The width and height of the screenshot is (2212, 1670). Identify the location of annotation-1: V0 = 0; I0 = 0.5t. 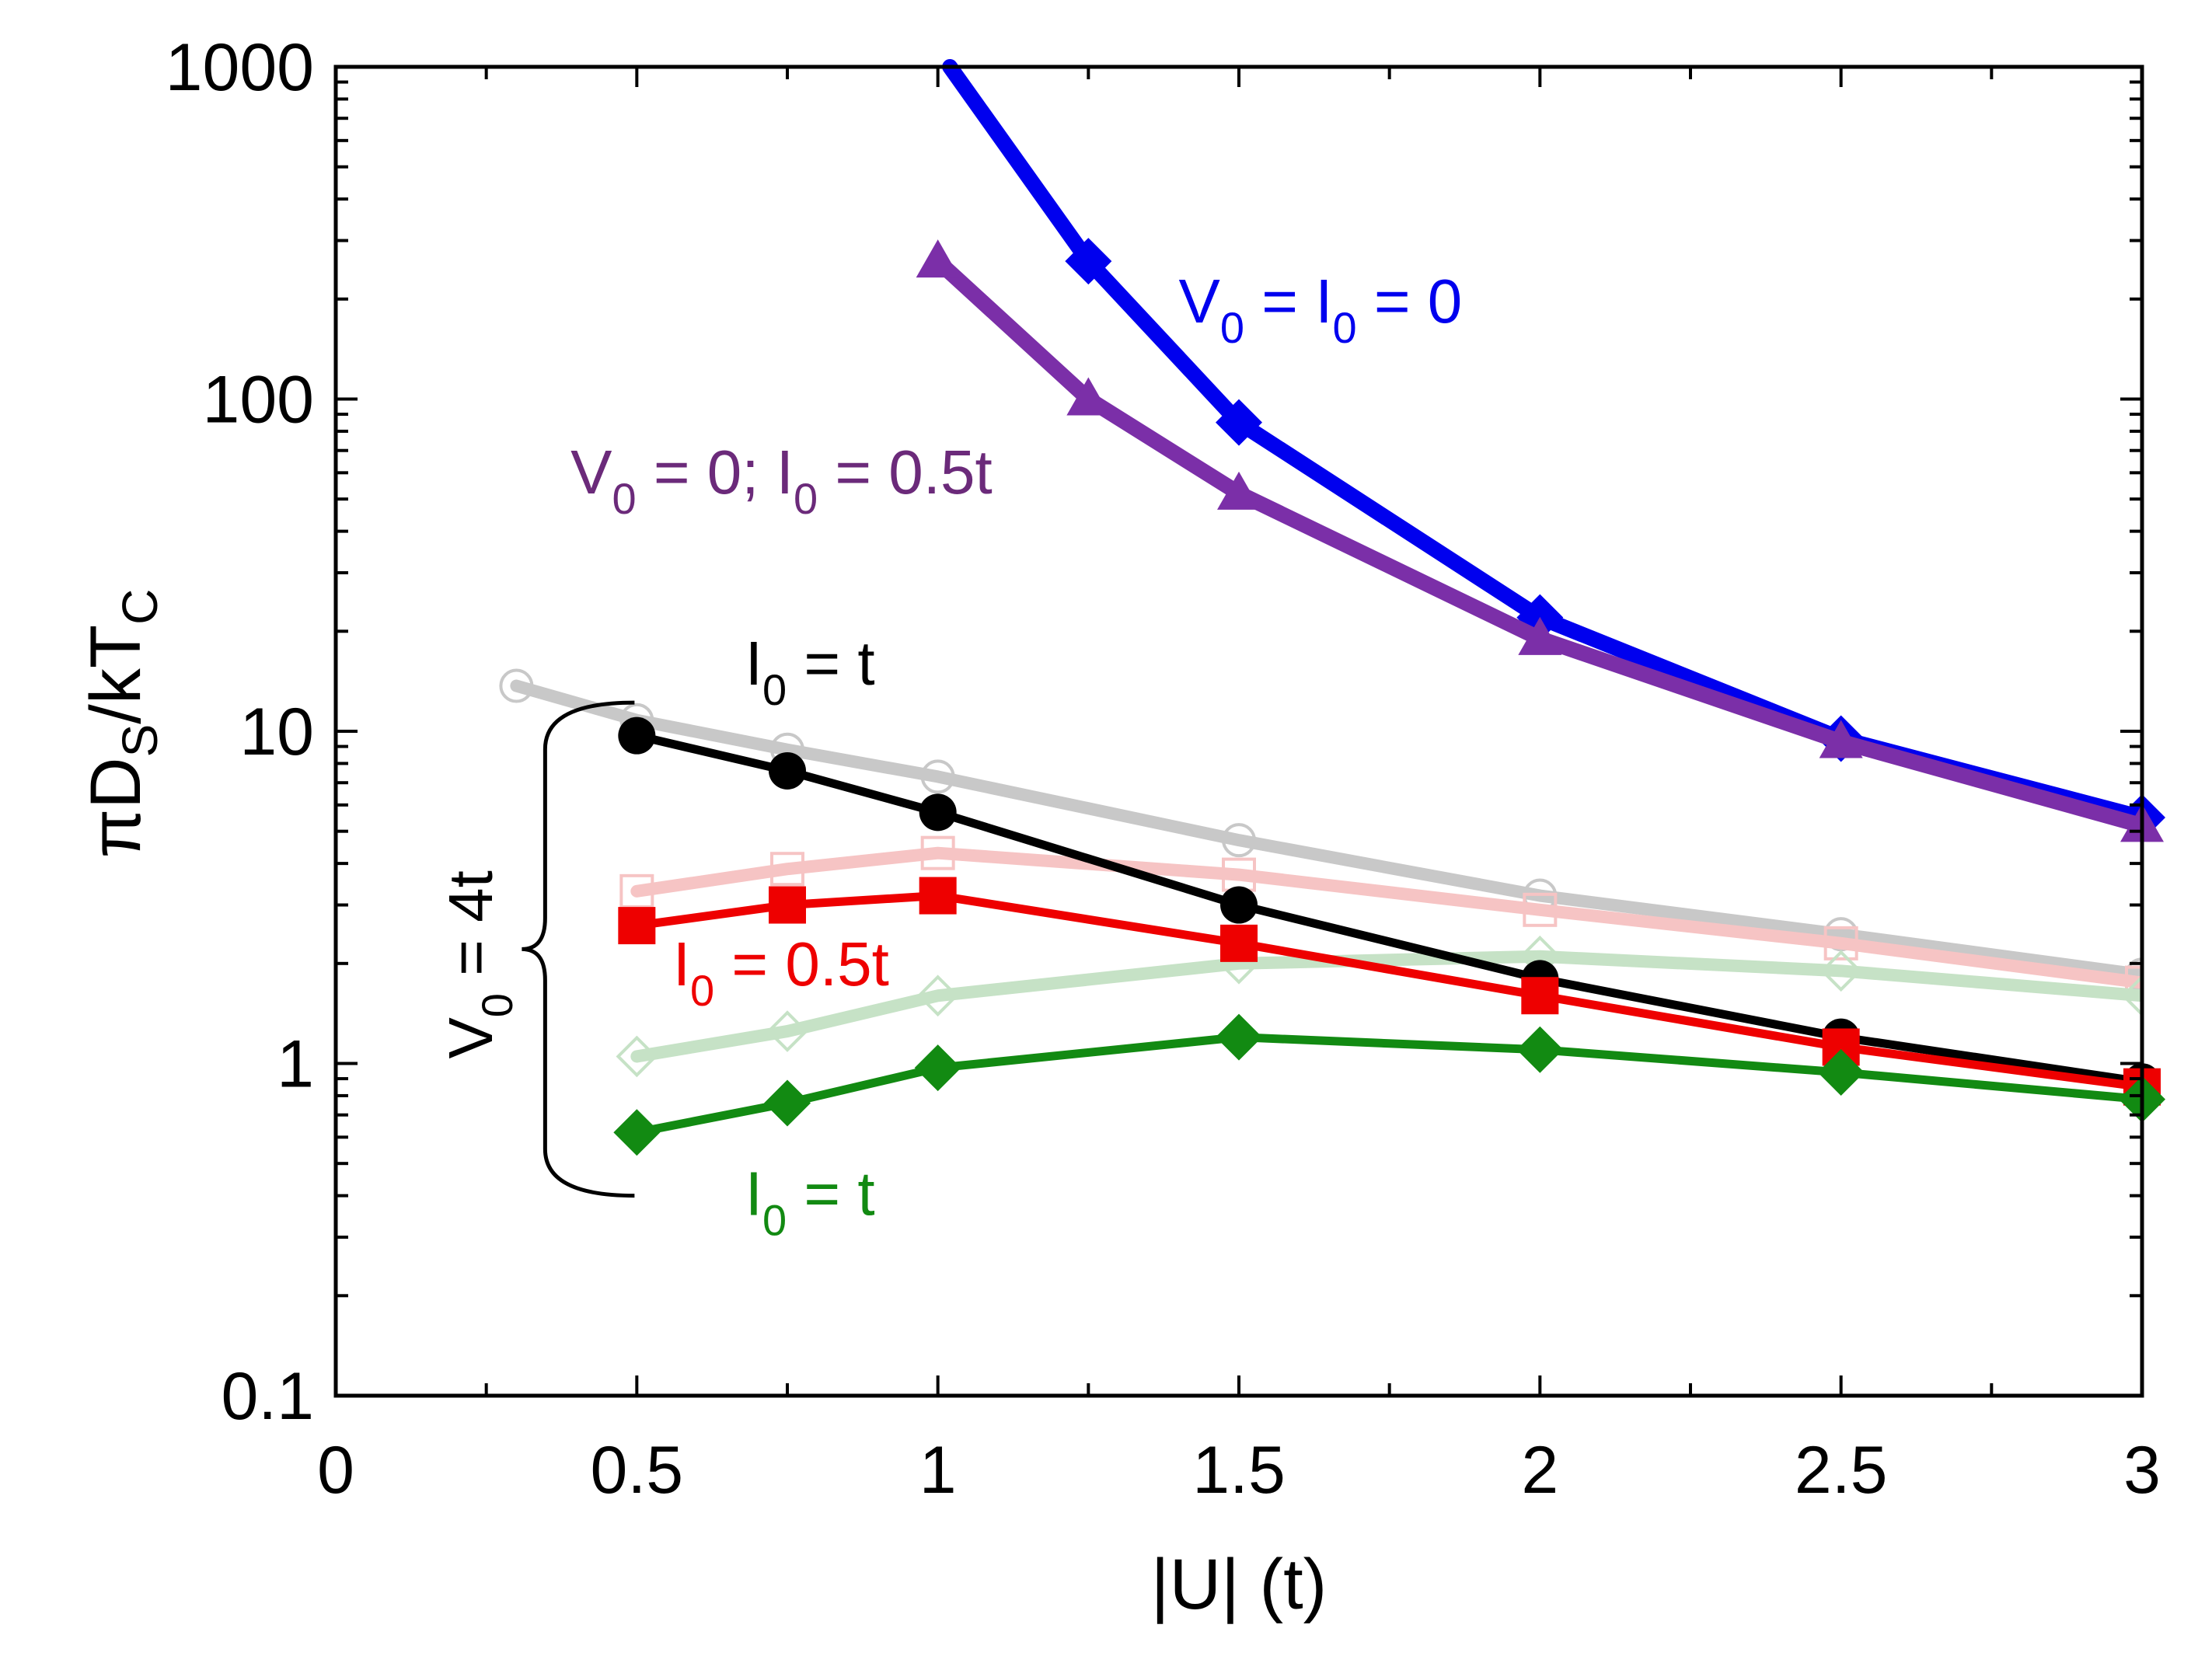
(781, 480).